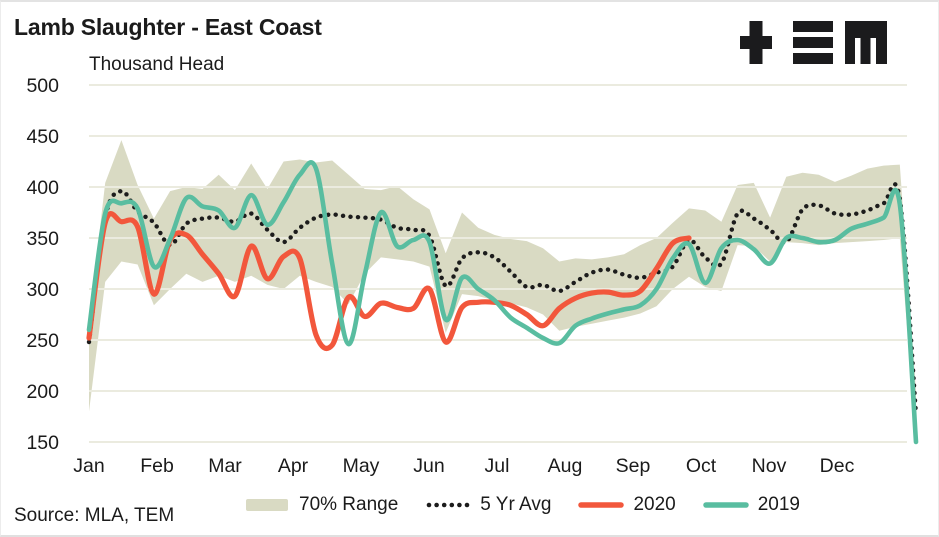  What do you see at coordinates (42, 264) in the screenshot?
I see `y-axis-labels: 500 450 400 350 300 250 200 150` at bounding box center [42, 264].